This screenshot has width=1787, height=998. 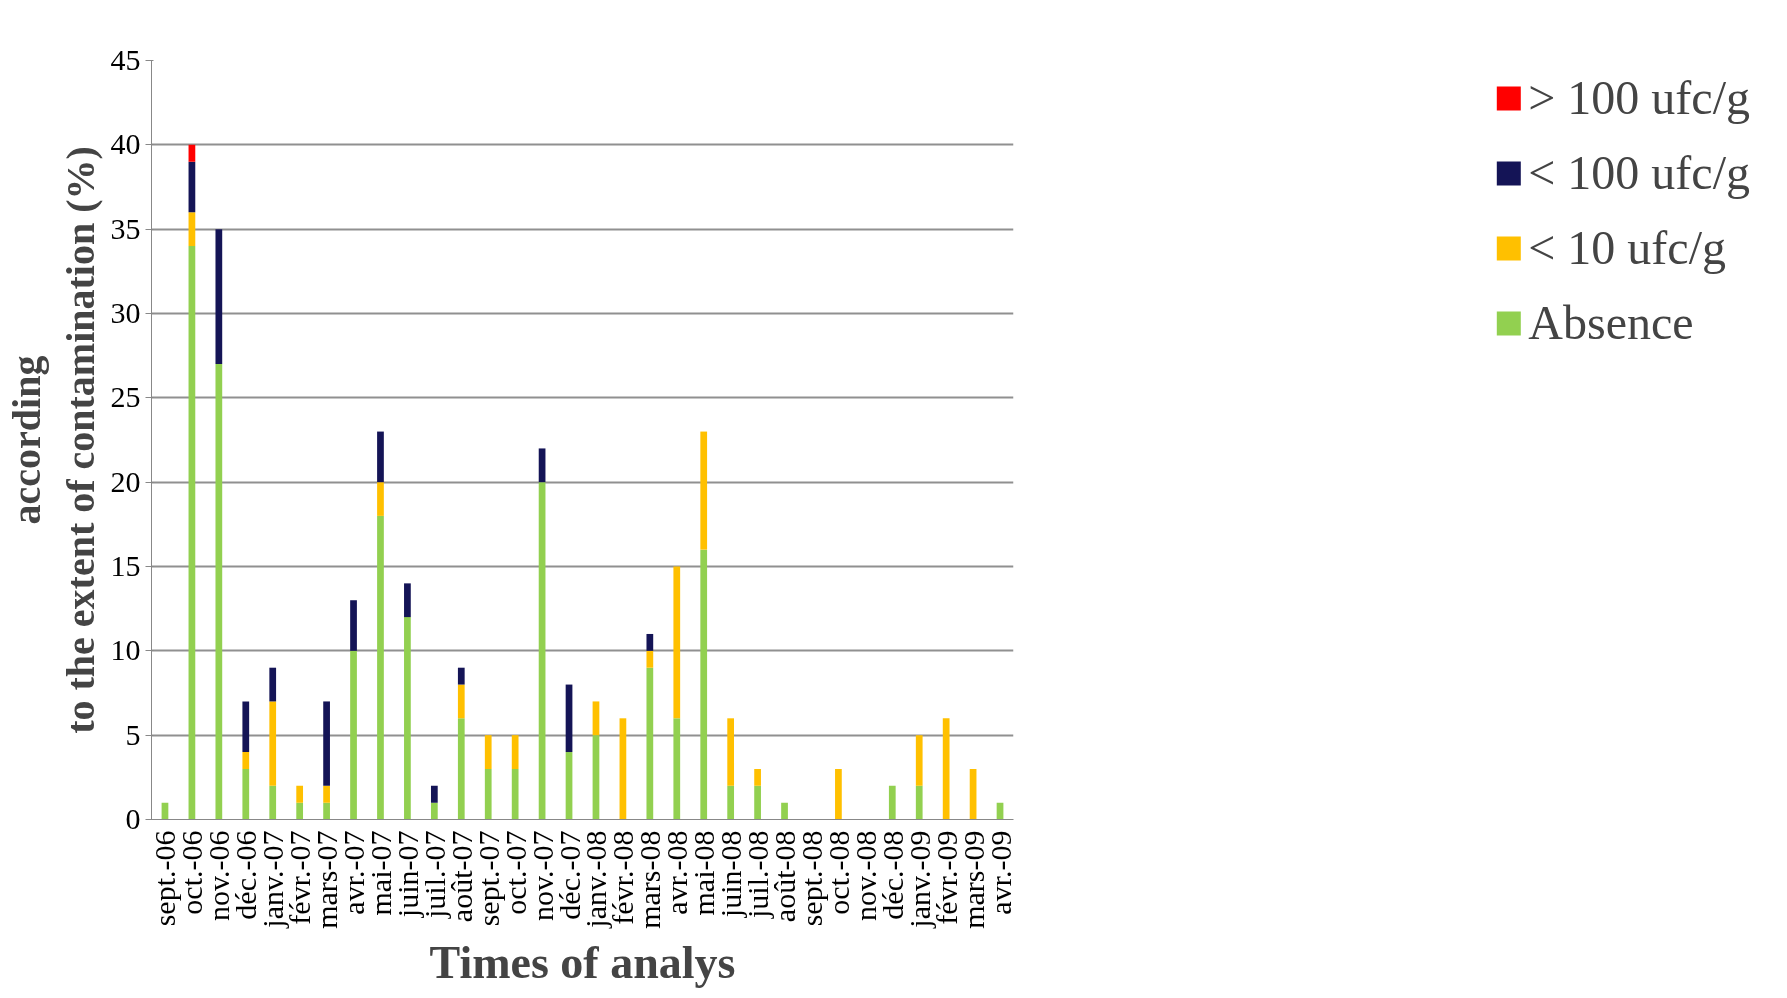 I want to click on y-tick-label: 25, so click(x=125, y=397).